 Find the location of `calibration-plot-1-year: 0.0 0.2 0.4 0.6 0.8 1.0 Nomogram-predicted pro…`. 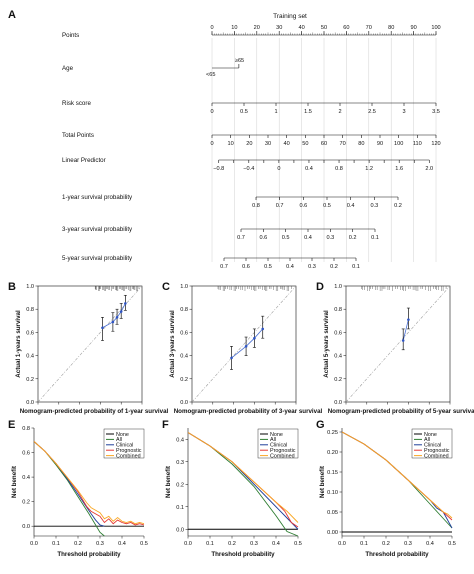

calibration-plot-1-year: 0.0 0.2 0.4 0.6 0.8 1.0 Nomogram-predicted pro… is located at coordinates (92, 349).